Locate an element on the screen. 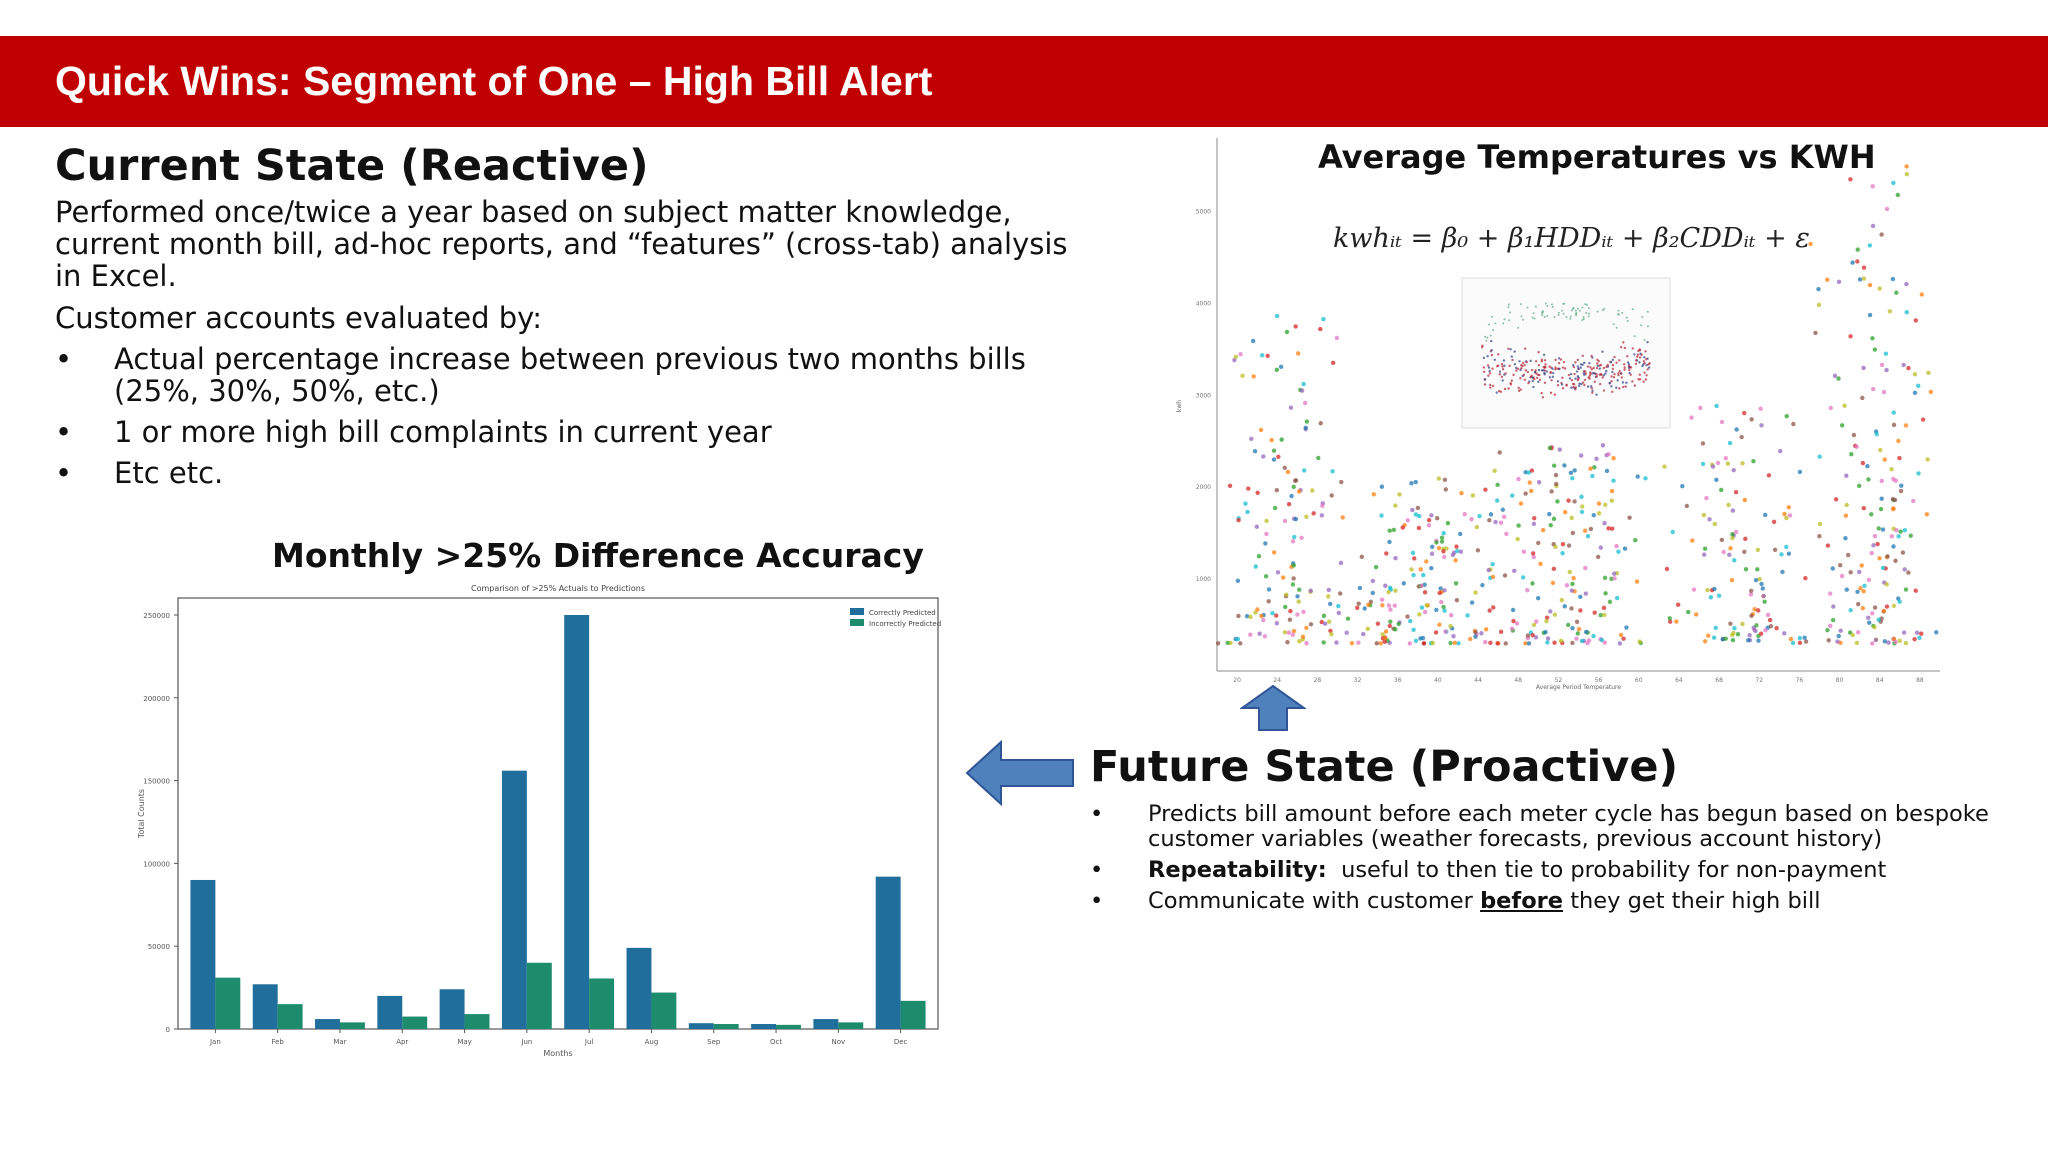 Image resolution: width=2048 pixels, height=1152 pixels. up-arrow-icon is located at coordinates (1273, 707).